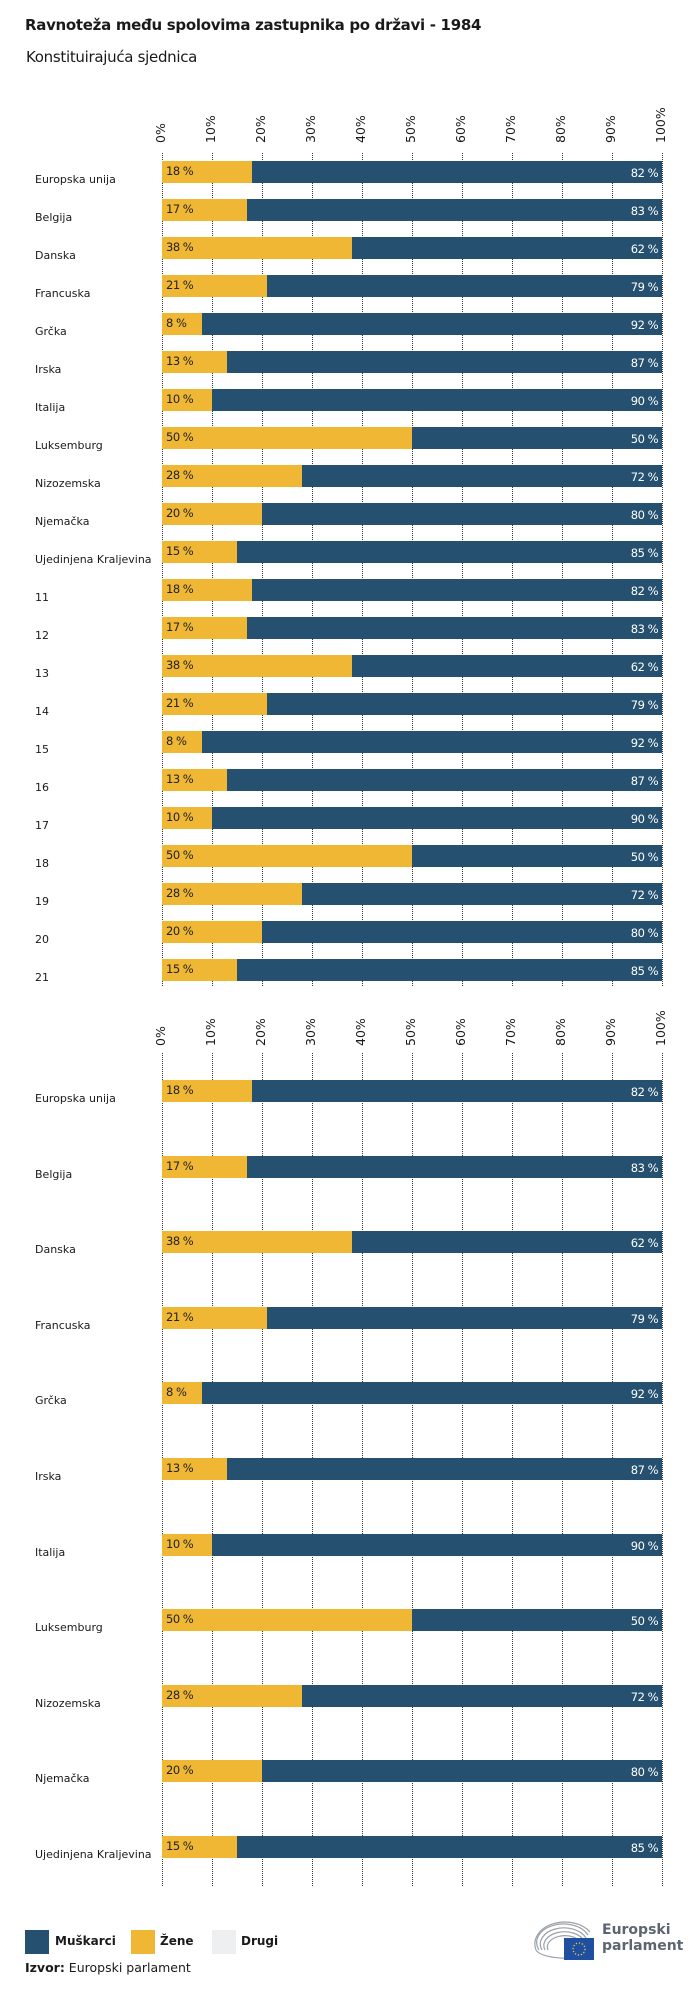 This screenshot has height=1993, width=700. Describe the element at coordinates (42, 749) in the screenshot. I see `category-label: 15` at that location.